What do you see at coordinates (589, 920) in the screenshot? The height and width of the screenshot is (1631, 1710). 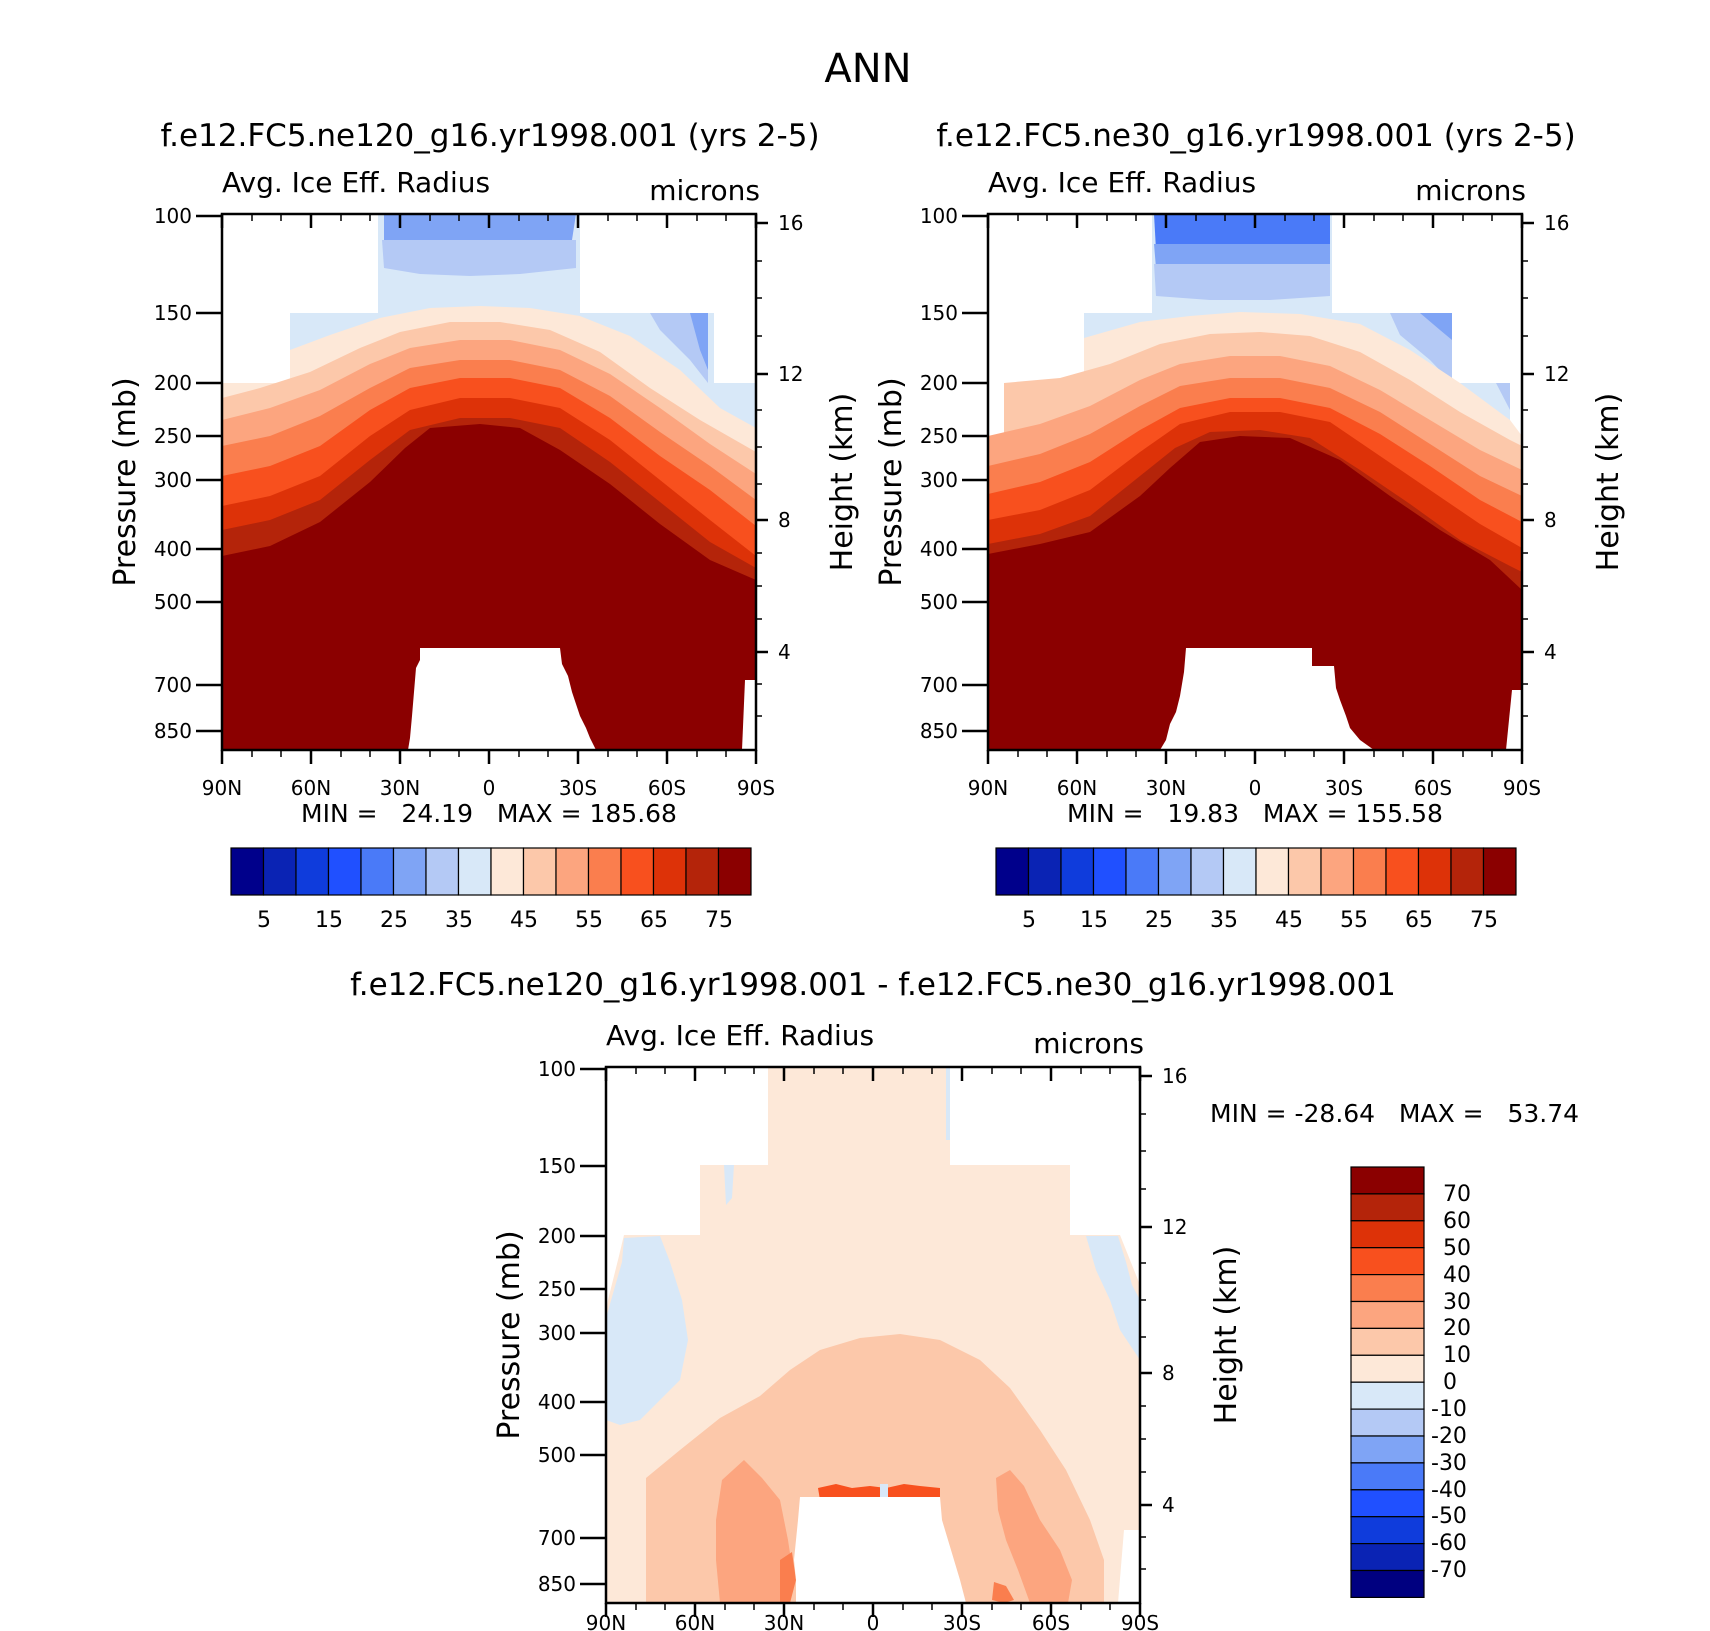 I see `panel-ne120-cb-label: 55` at bounding box center [589, 920].